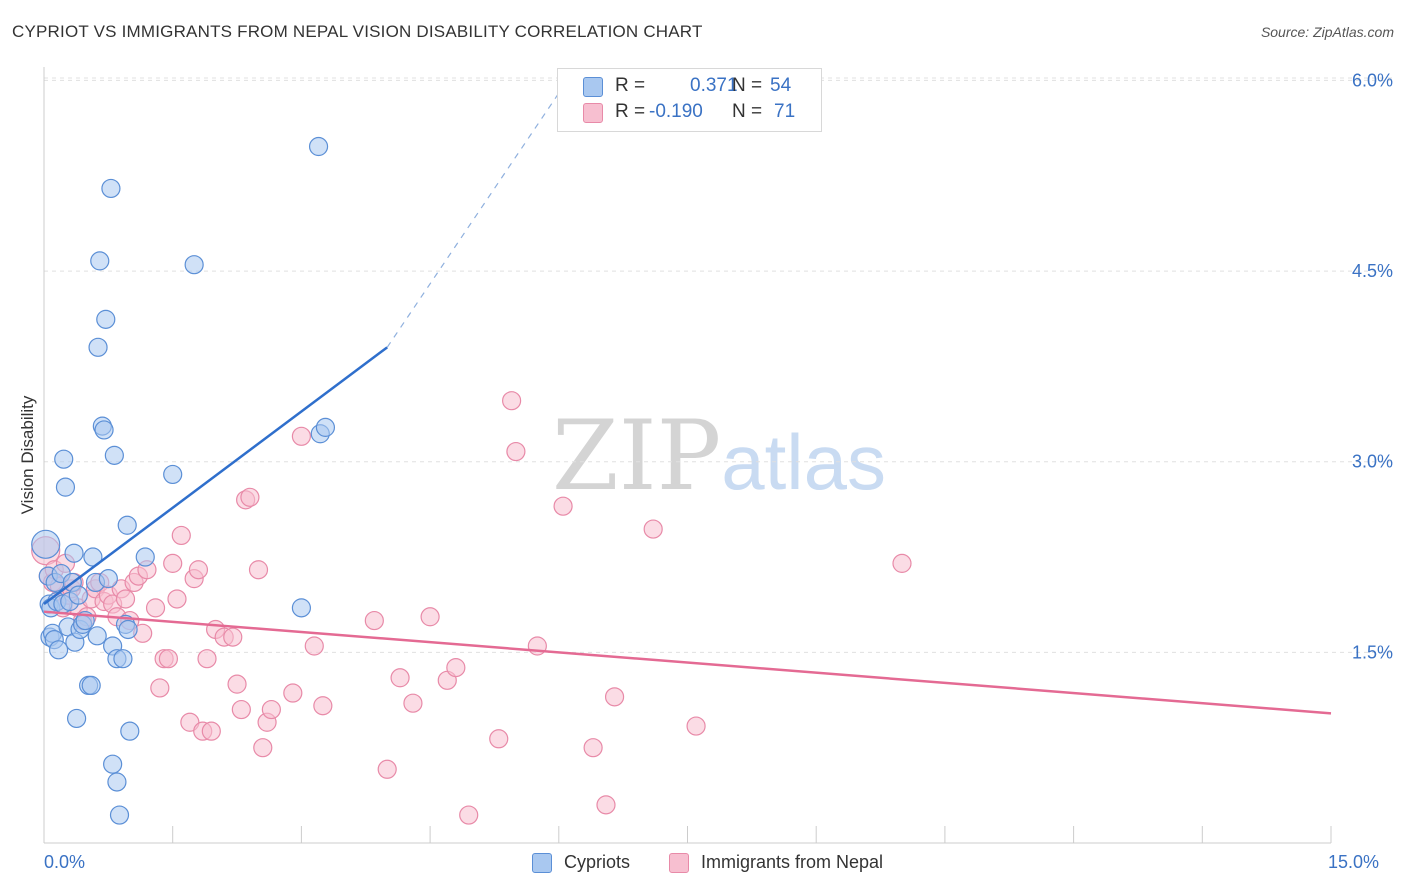  What do you see at coordinates (630, 111) in the screenshot?
I see `legend-r-label-2: R =` at bounding box center [630, 111].